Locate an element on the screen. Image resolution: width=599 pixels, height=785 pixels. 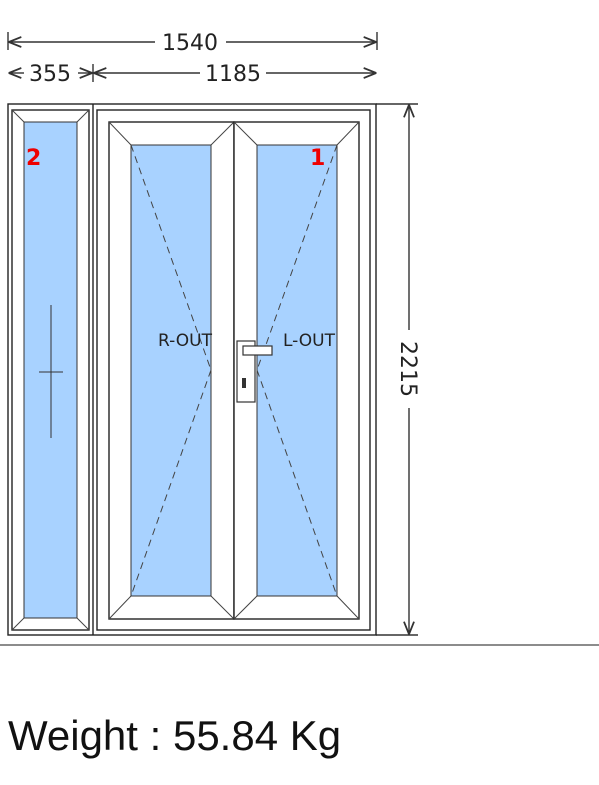
total-width-dimension: 1540 is located at coordinates (192, 43).